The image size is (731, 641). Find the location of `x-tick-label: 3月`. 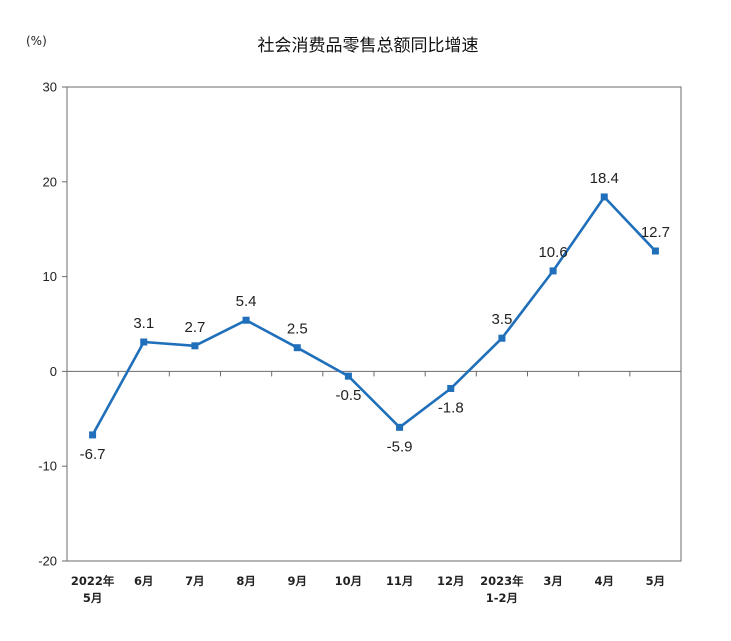

x-tick-label: 3月 is located at coordinates (553, 581).